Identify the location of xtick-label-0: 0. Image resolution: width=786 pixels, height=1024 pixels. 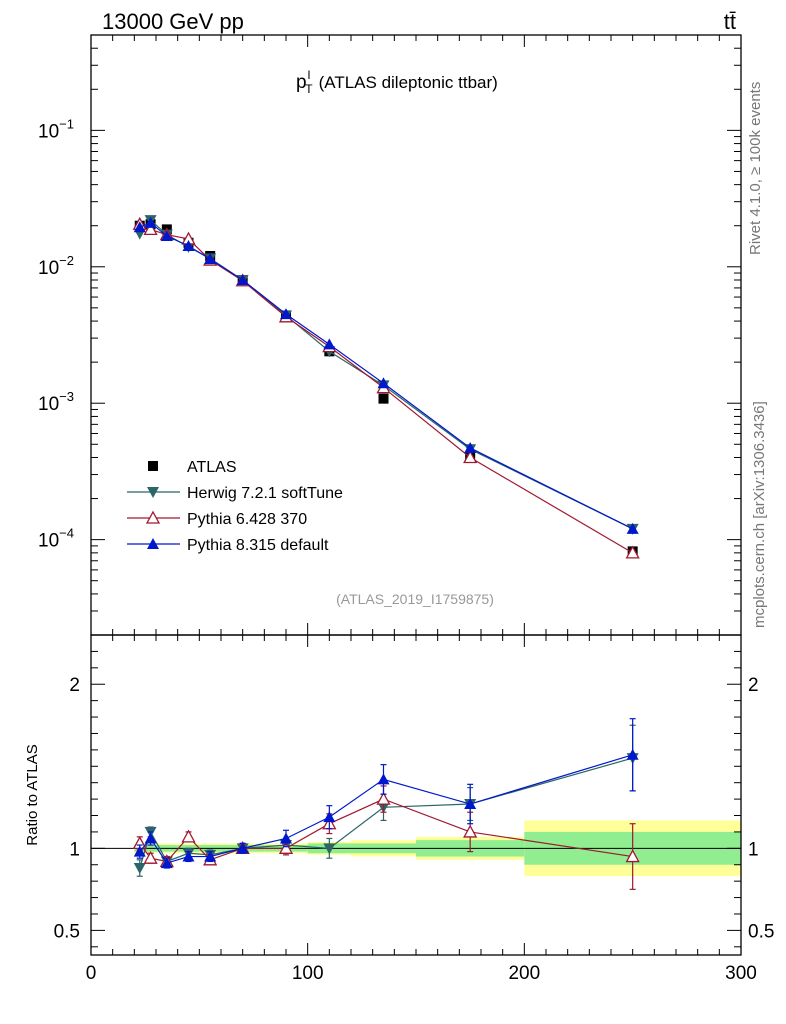
(91, 973).